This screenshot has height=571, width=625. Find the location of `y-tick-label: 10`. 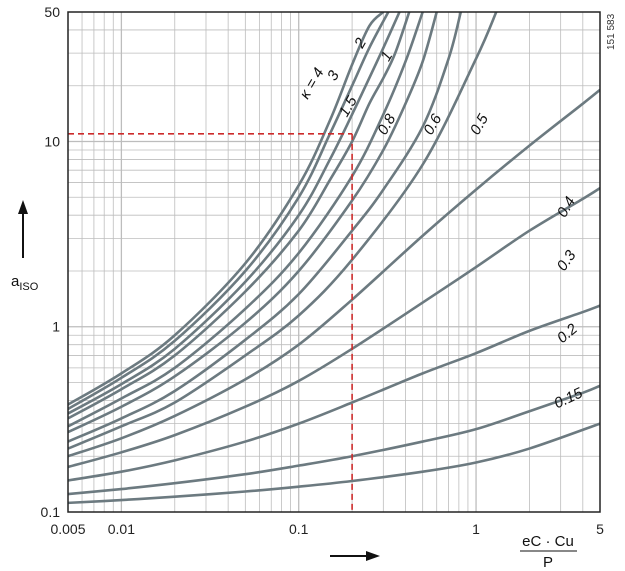

y-tick-label: 10 is located at coordinates (52, 141).